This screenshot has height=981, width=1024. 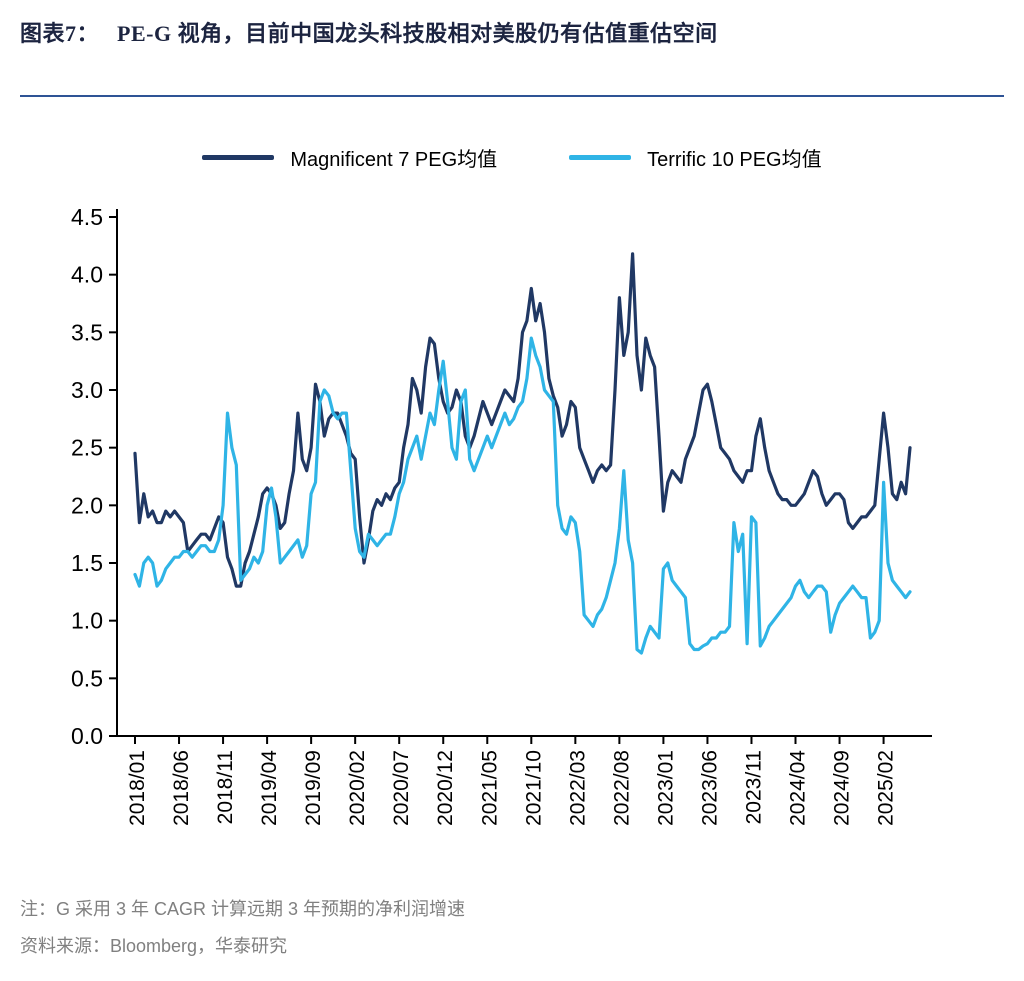 I want to click on svg-text: 1.0, so click(x=87, y=621).